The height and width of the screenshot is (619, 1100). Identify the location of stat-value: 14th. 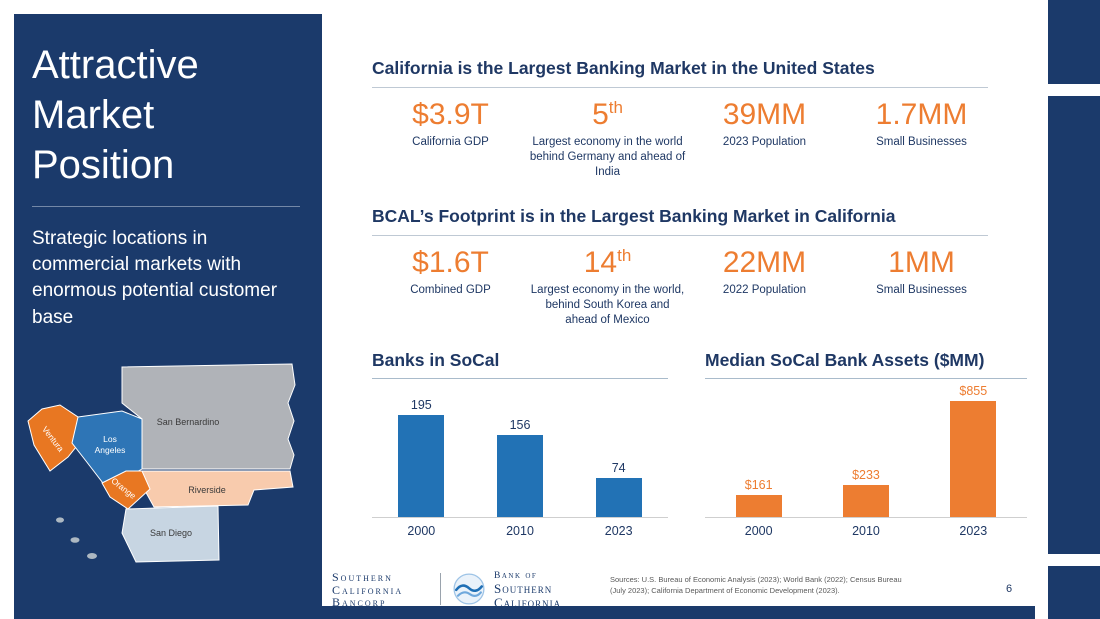
(607, 262).